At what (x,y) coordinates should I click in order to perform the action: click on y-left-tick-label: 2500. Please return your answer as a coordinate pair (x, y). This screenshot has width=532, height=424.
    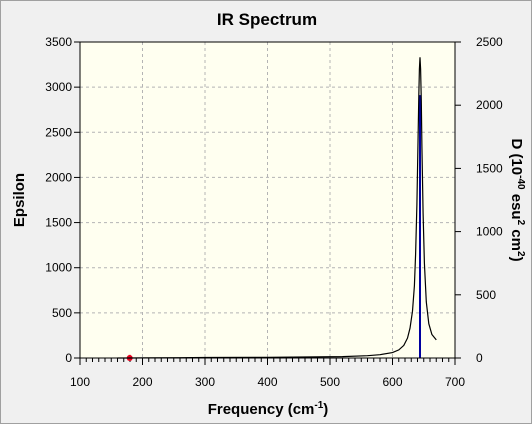
    Looking at the image, I should click on (58, 132).